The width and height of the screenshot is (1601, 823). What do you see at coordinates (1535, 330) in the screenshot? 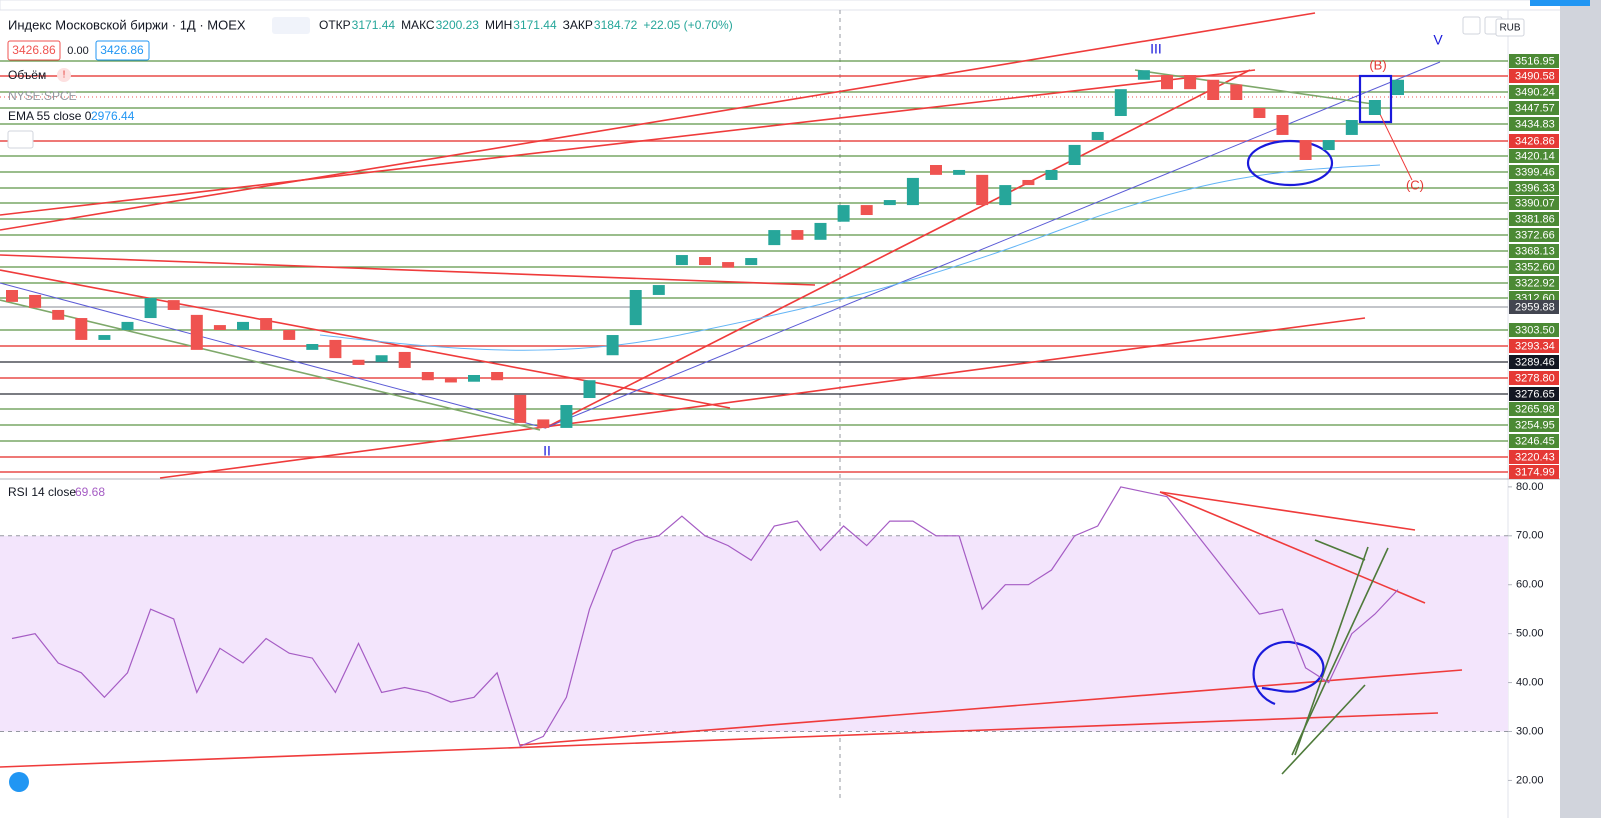
I see `price-label: 3303.50` at bounding box center [1535, 330].